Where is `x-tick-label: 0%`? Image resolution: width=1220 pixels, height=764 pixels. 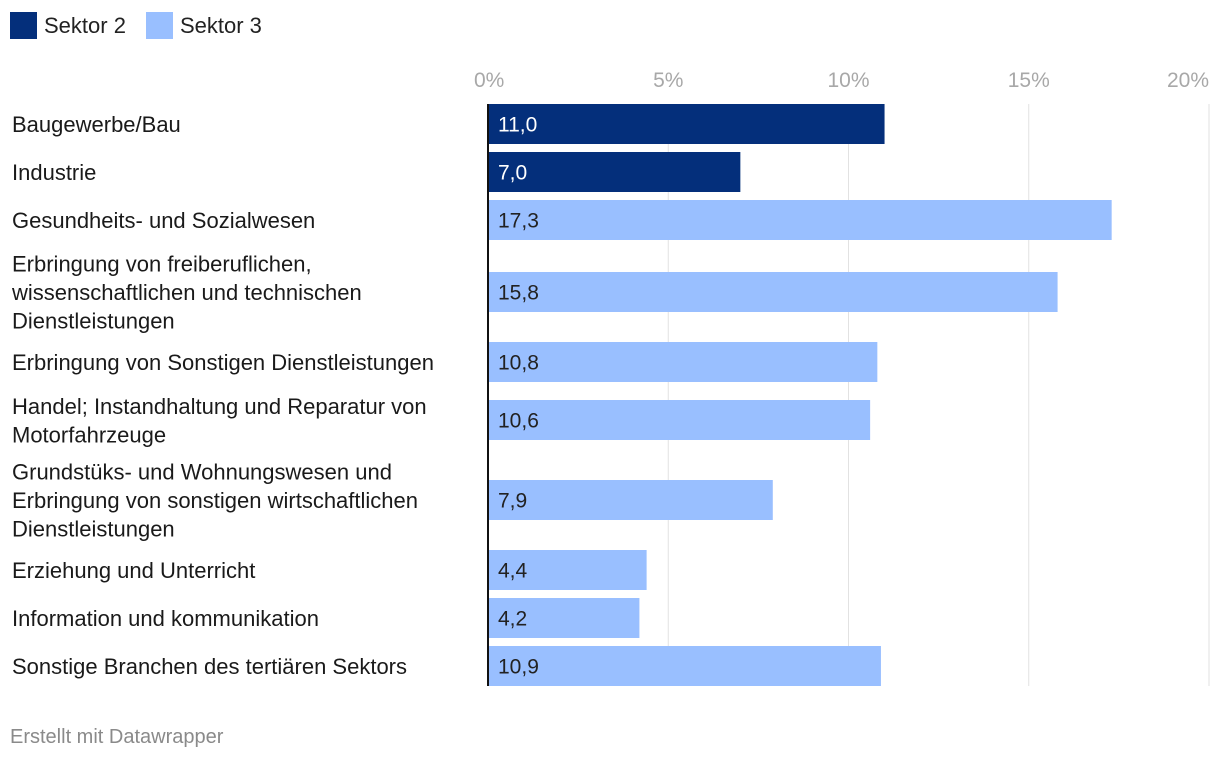 x-tick-label: 0% is located at coordinates (489, 80).